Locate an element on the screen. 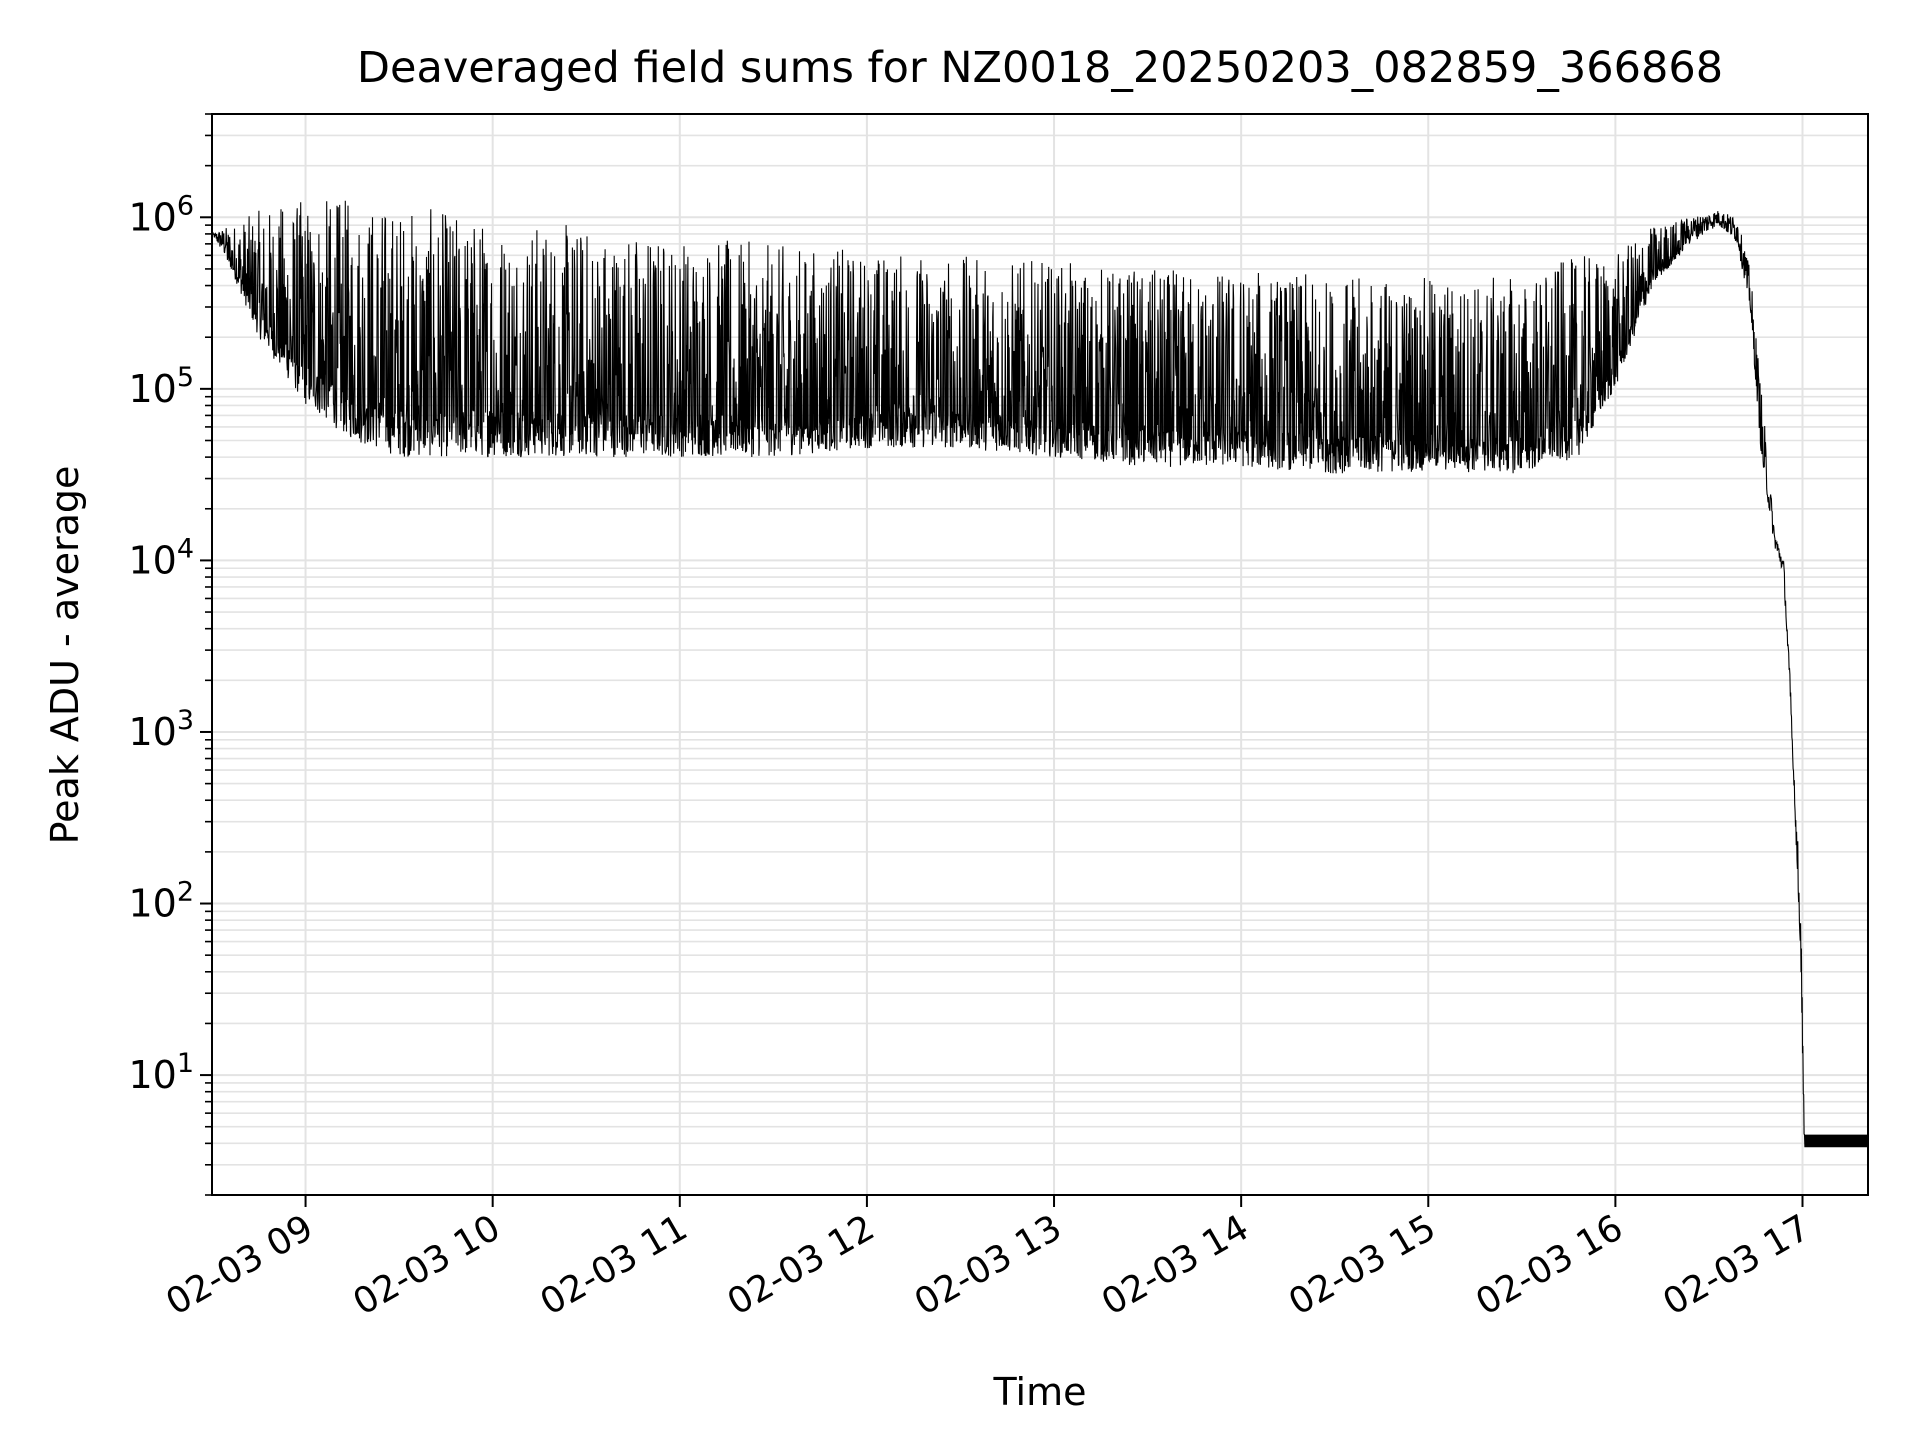  y-tick-label: 103 is located at coordinates (161, 729).